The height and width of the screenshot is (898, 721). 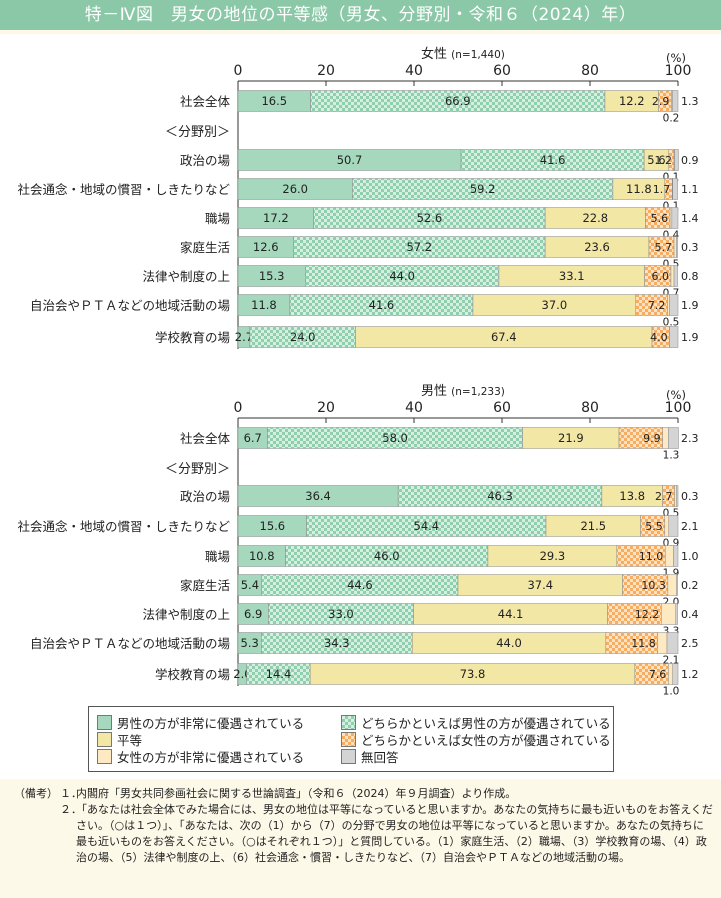 I want to click on data-label: 46.0, so click(x=387, y=556).